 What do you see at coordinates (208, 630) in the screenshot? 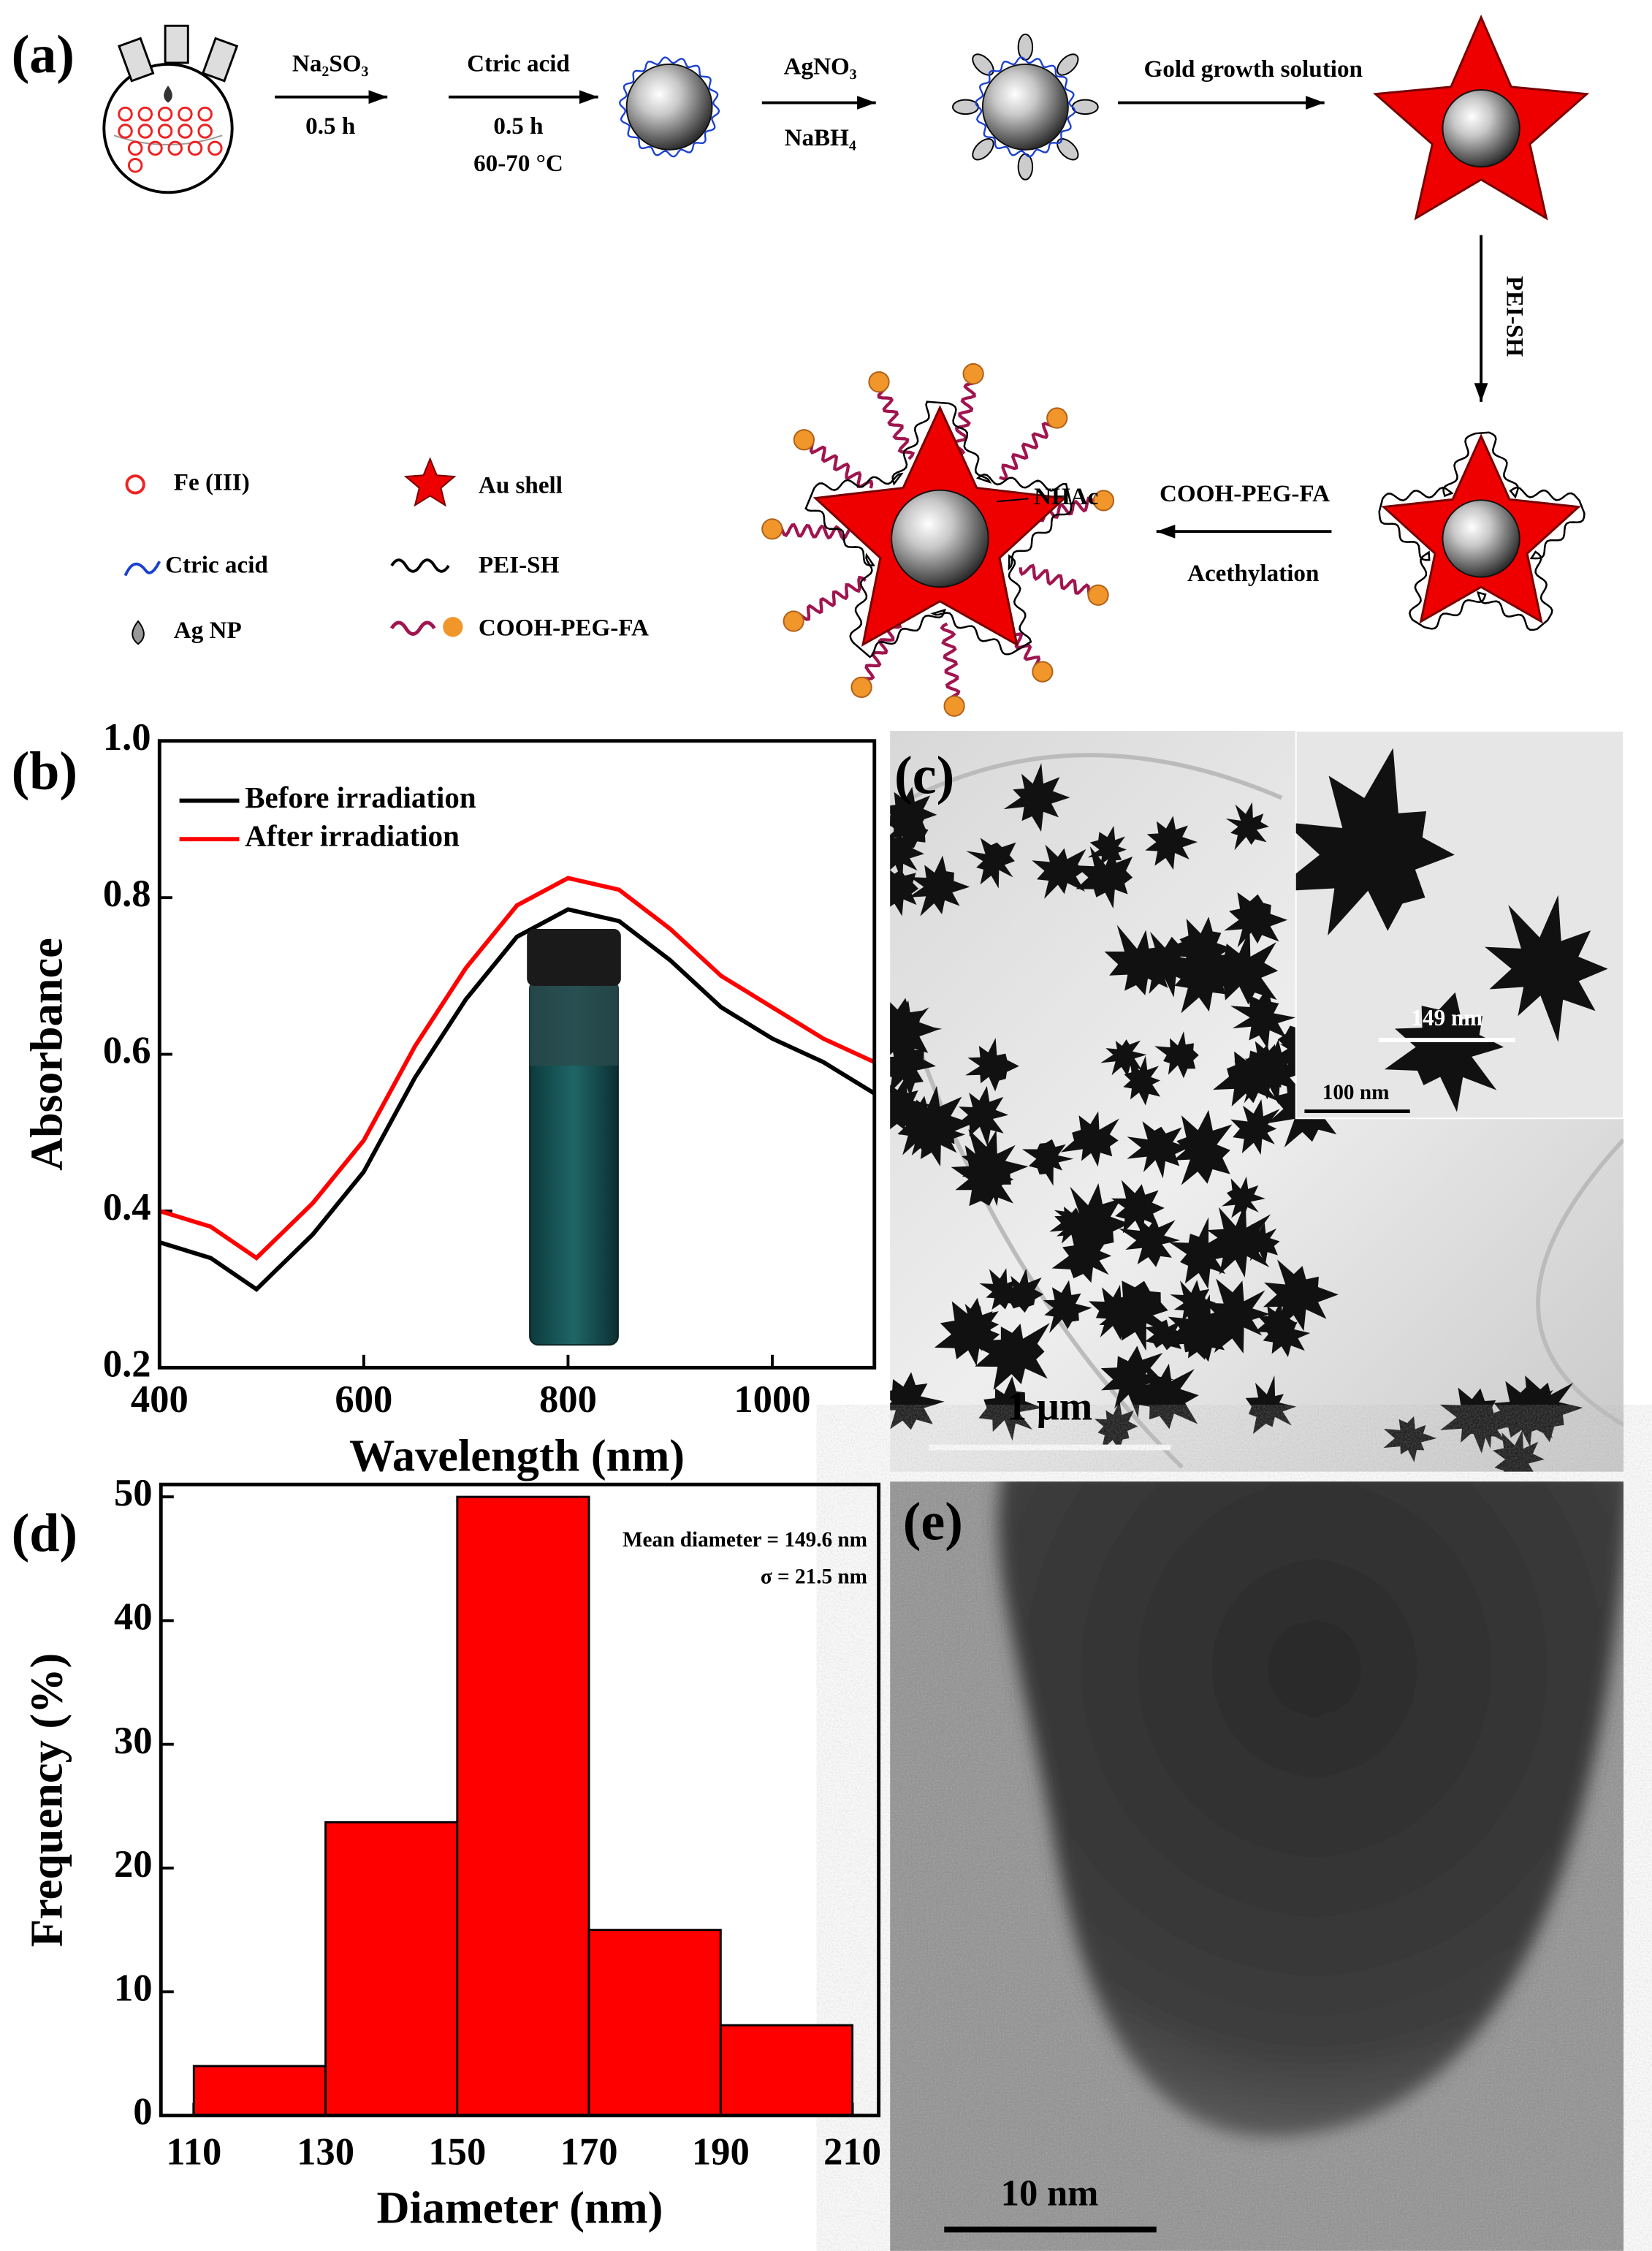
I see `legend-label: Ag NP` at bounding box center [208, 630].